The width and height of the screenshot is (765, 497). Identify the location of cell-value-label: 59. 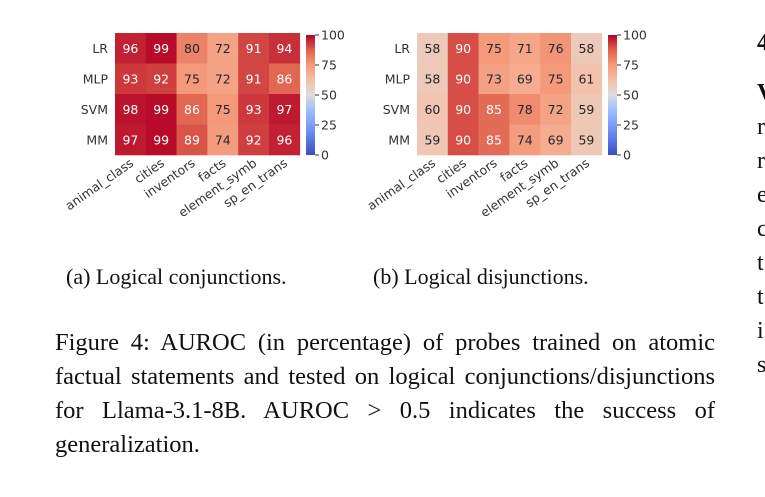
(432, 139).